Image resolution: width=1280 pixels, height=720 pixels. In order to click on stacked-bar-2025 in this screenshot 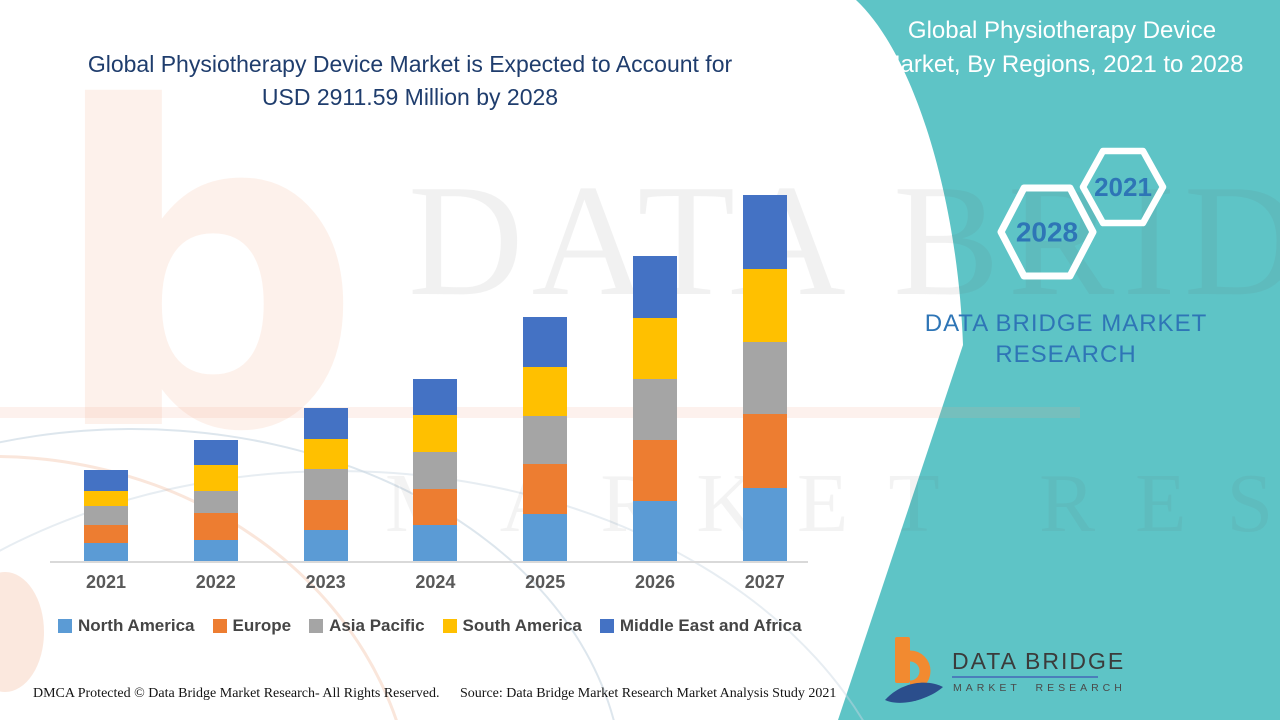, I will do `click(545, 439)`.